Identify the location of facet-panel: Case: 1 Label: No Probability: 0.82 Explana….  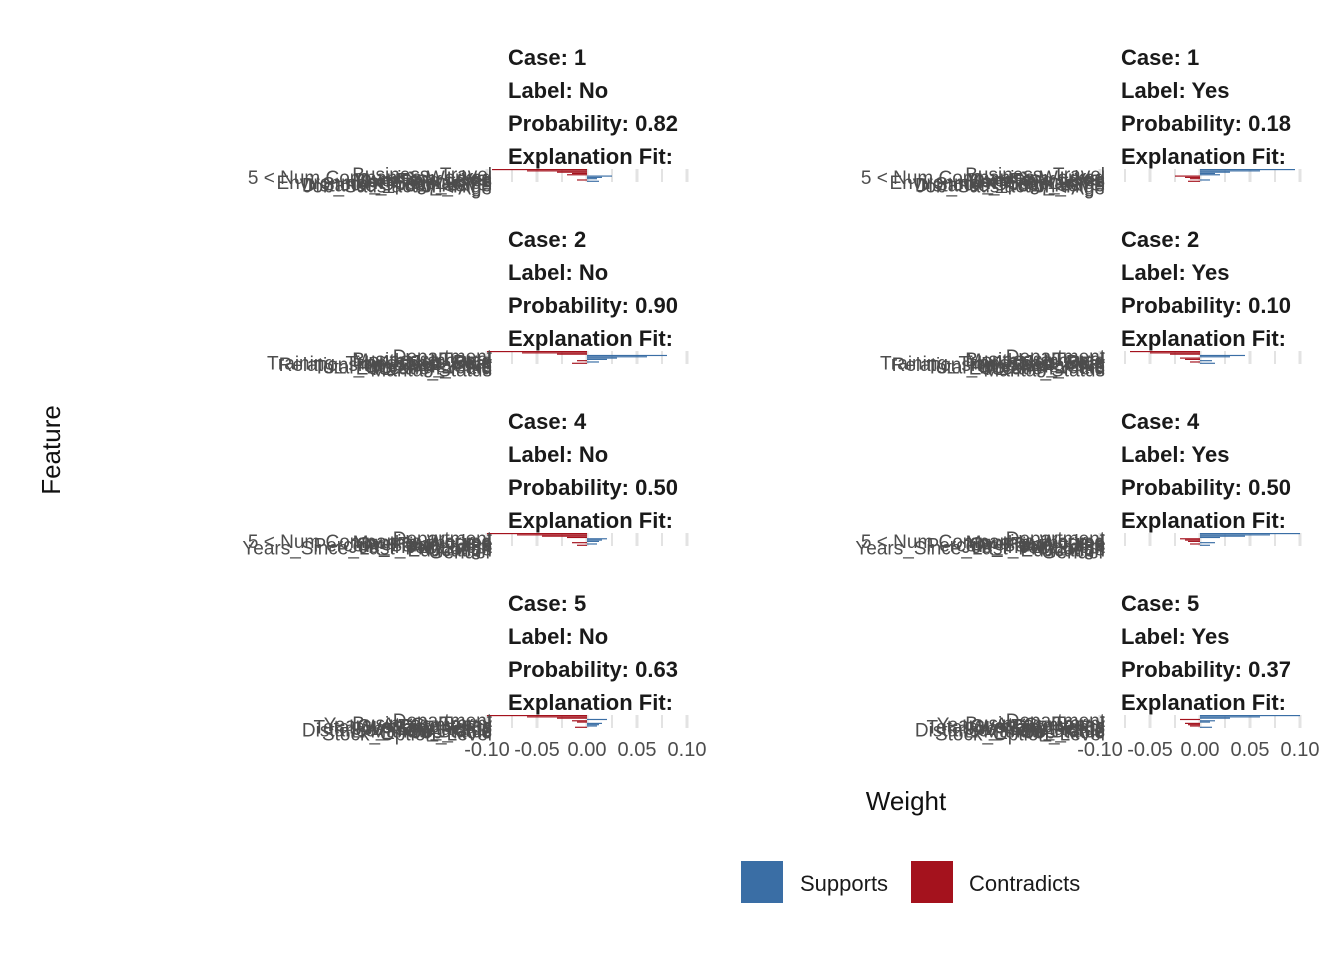
(468, 122).